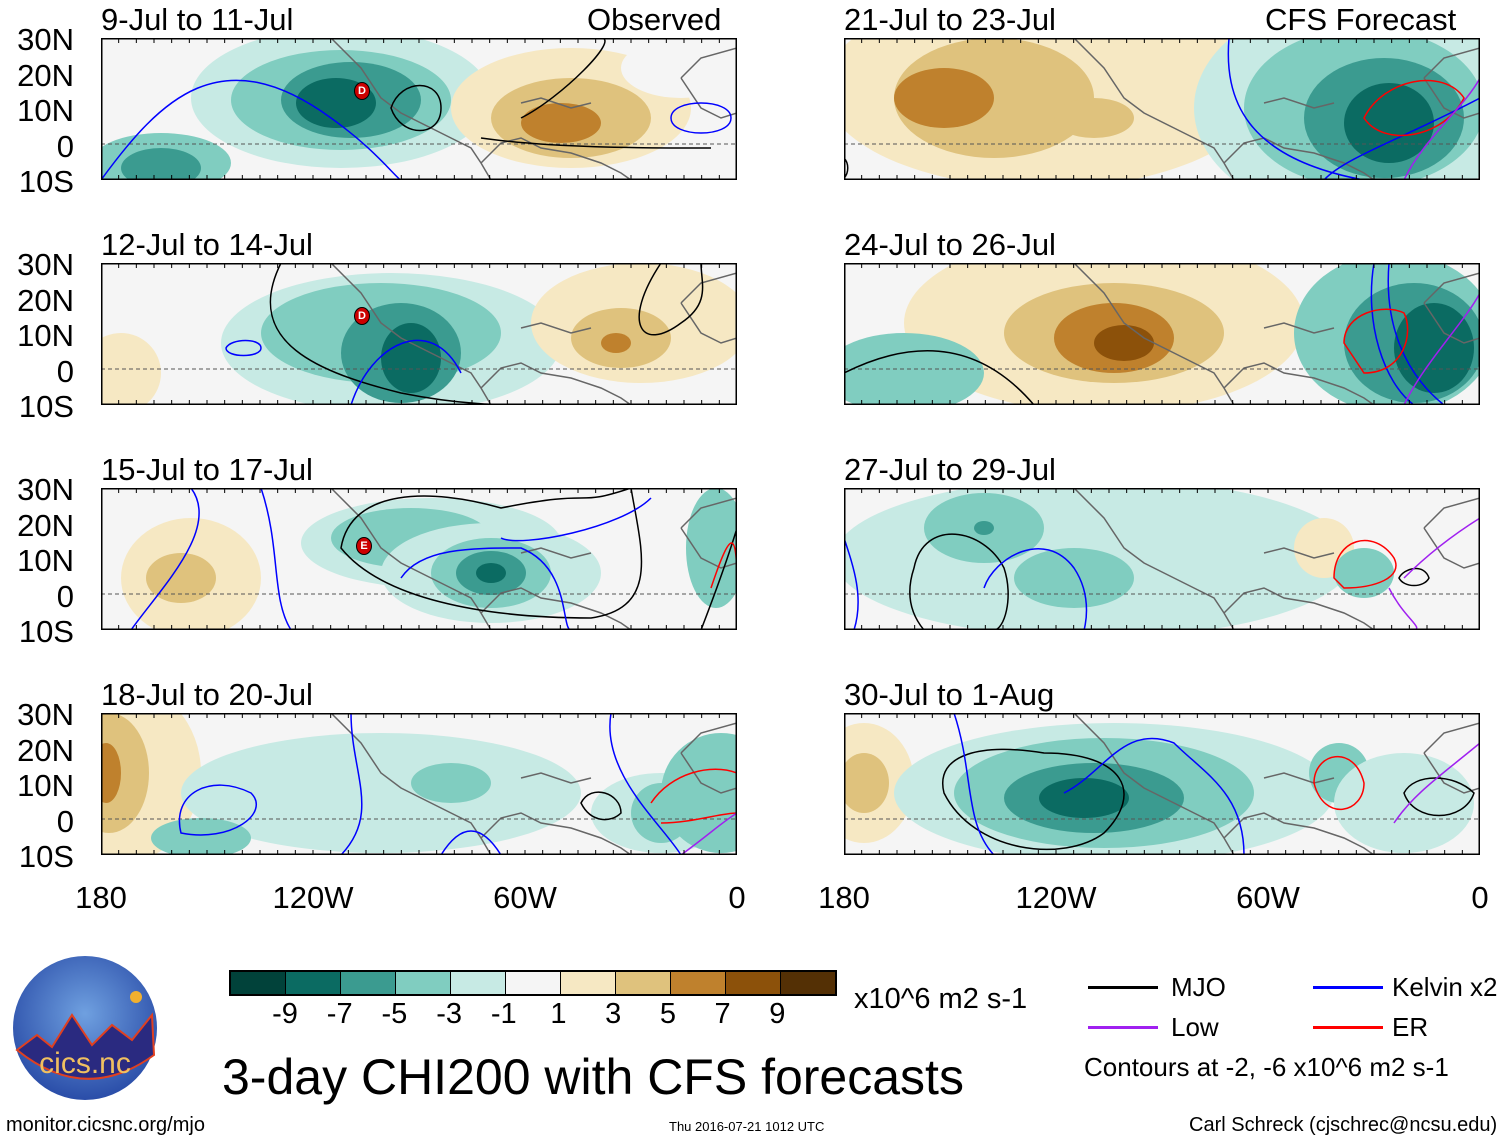 This screenshot has height=1142, width=1510. I want to click on lon-label: 120W, so click(313, 897).